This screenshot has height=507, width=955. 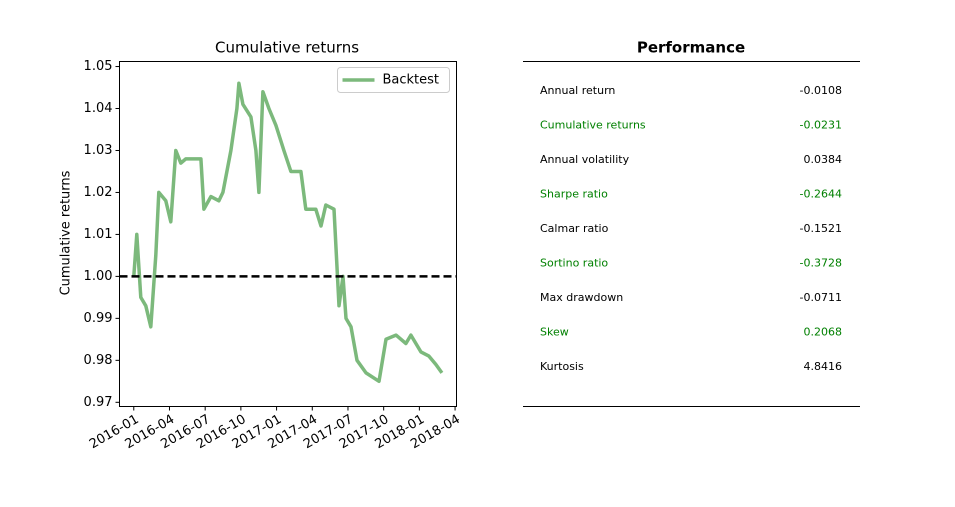 I want to click on metric-value: 0.0384, so click(x=823, y=159).